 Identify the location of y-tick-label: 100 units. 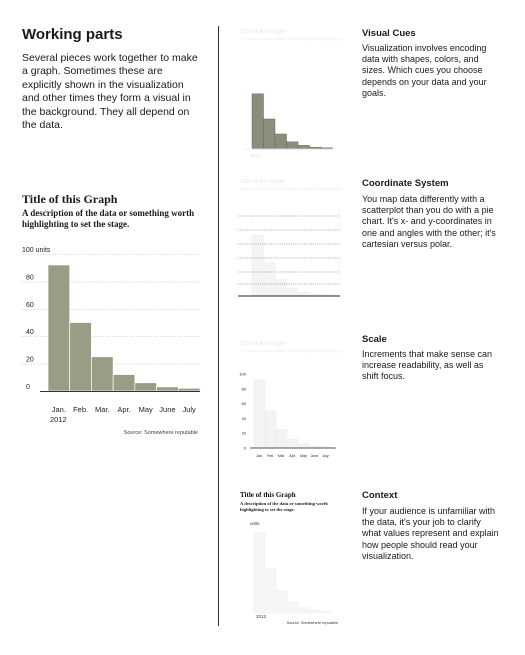
(36, 250).